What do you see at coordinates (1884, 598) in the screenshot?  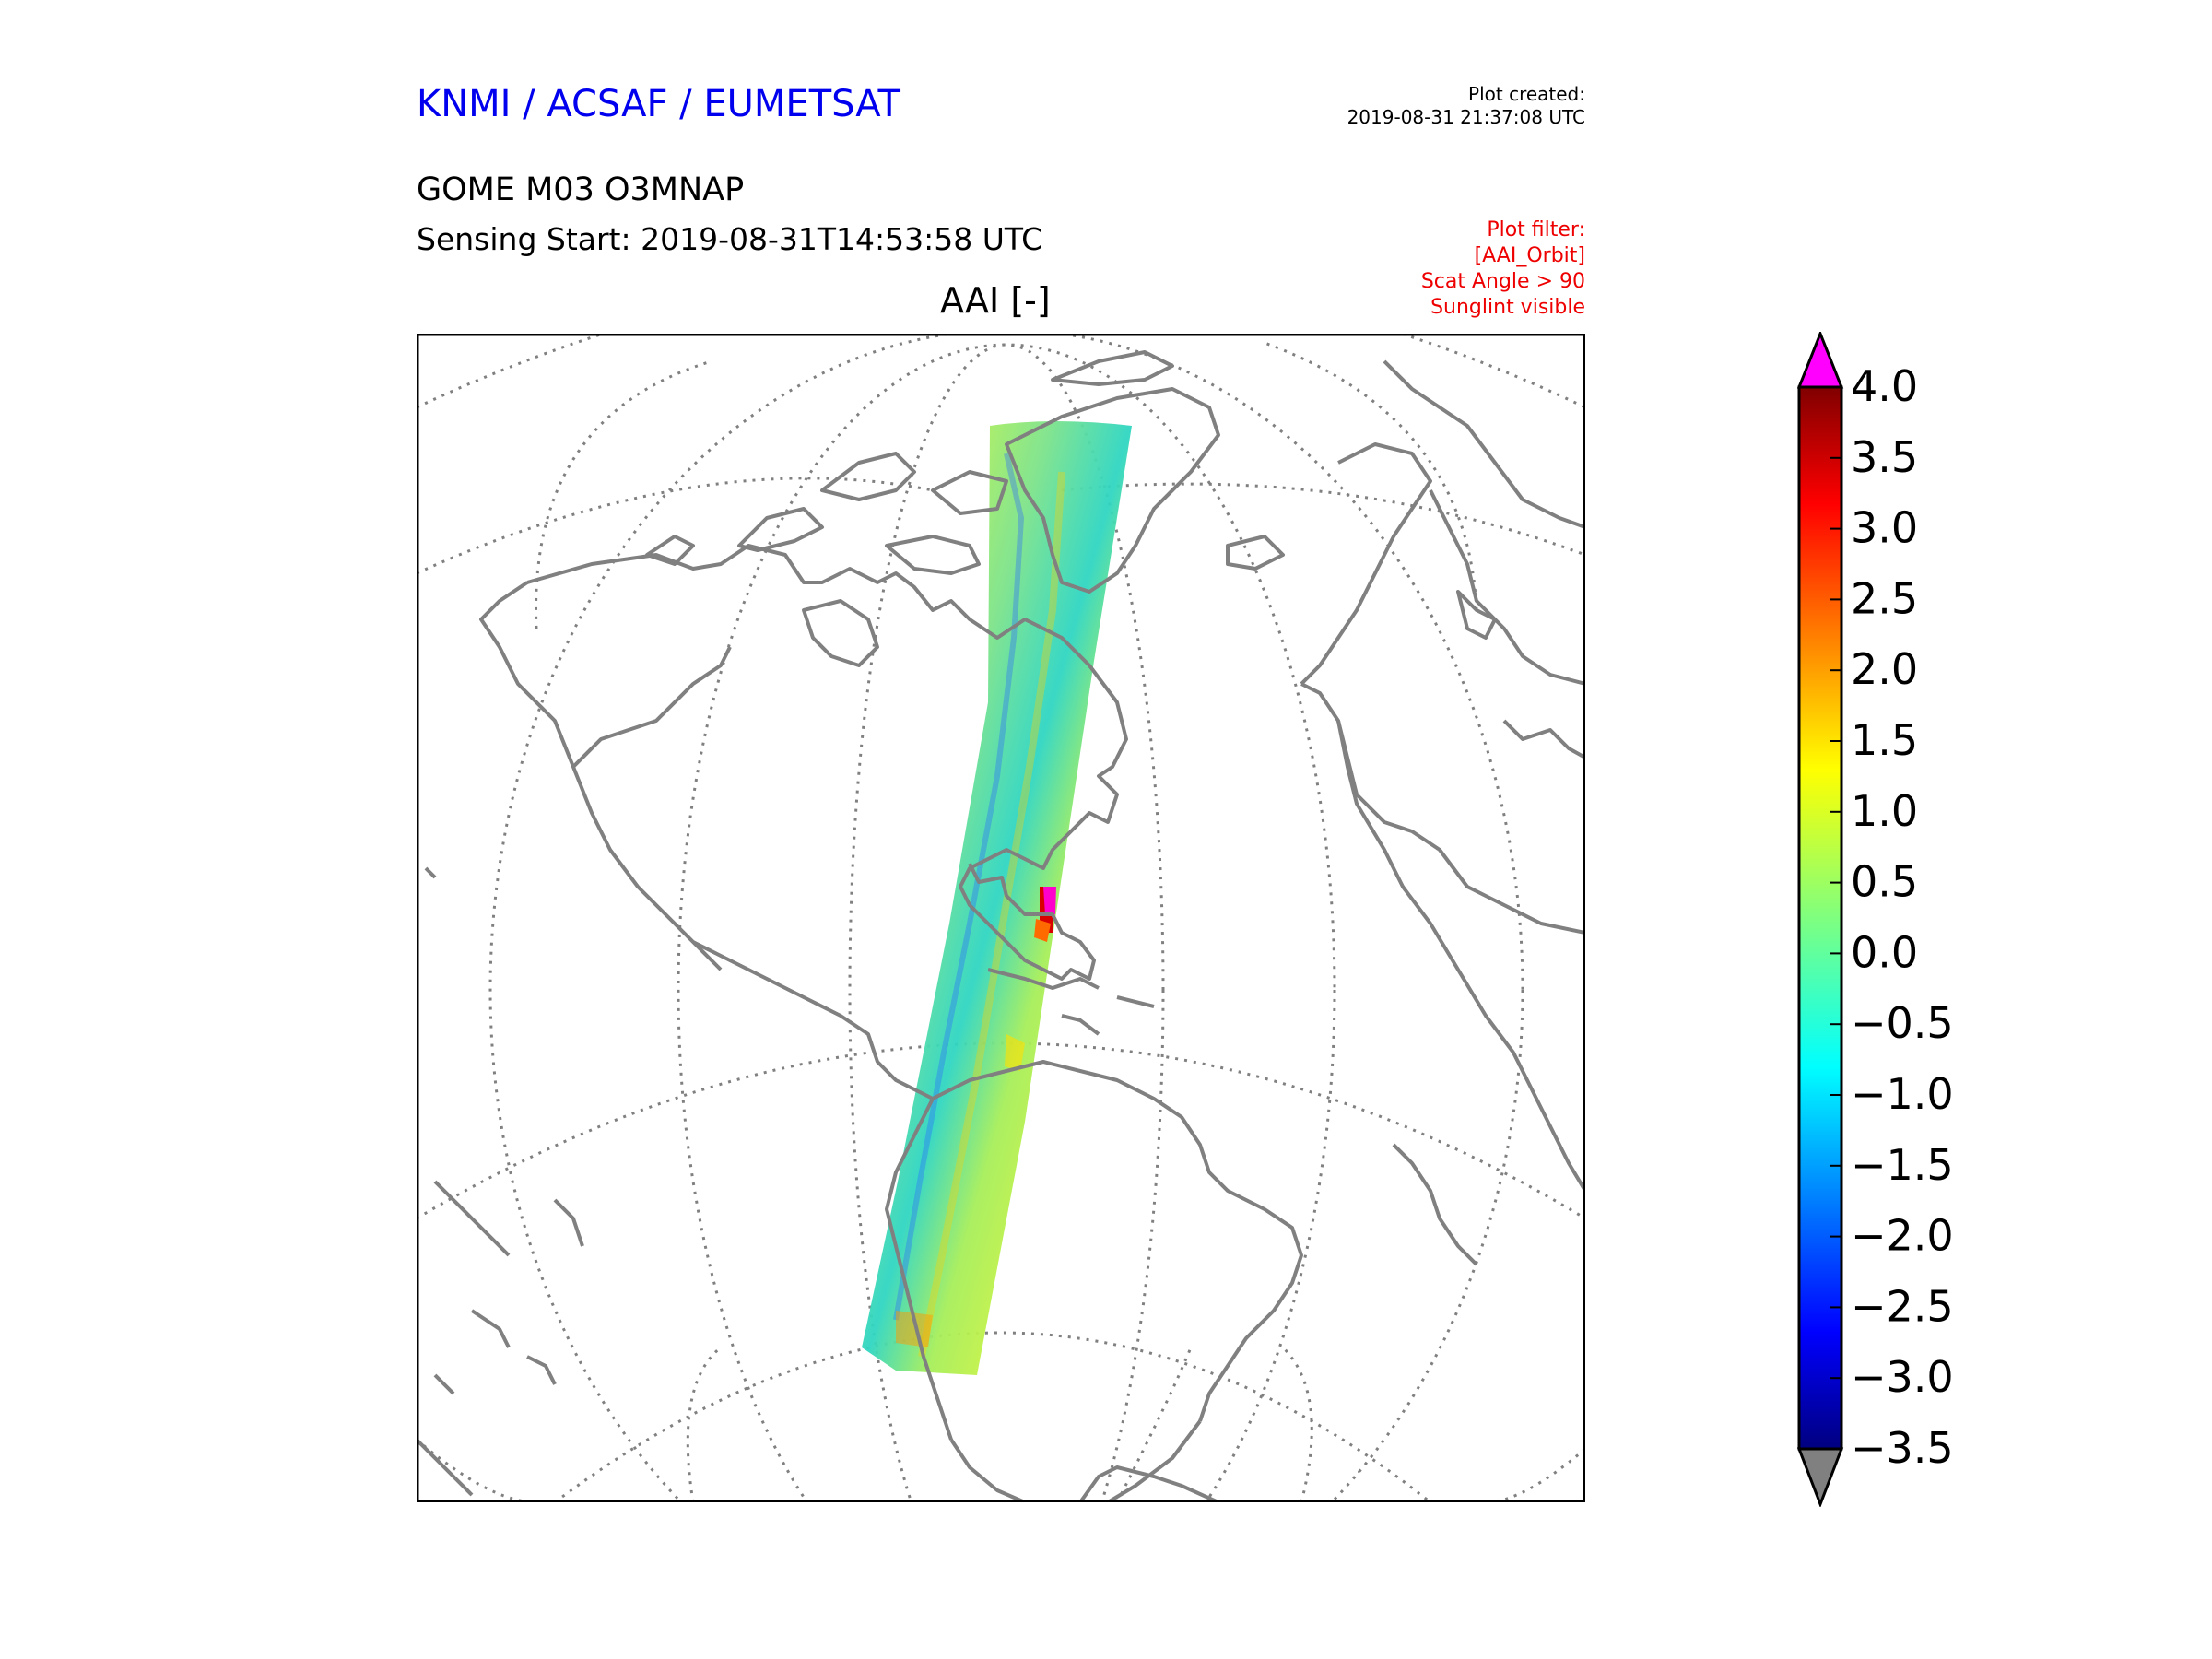 I see `colorbar-tick-label: 2.5` at bounding box center [1884, 598].